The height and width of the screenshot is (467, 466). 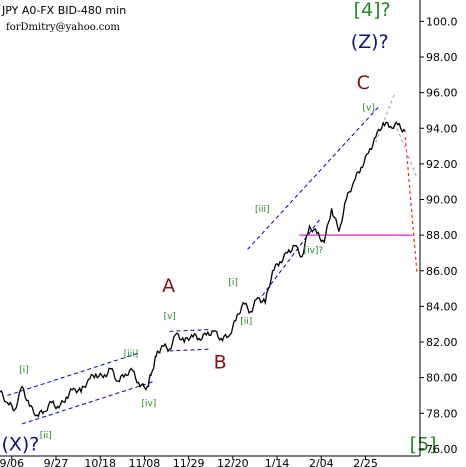 I want to click on x-tick-label: 9/27, so click(x=56, y=462).